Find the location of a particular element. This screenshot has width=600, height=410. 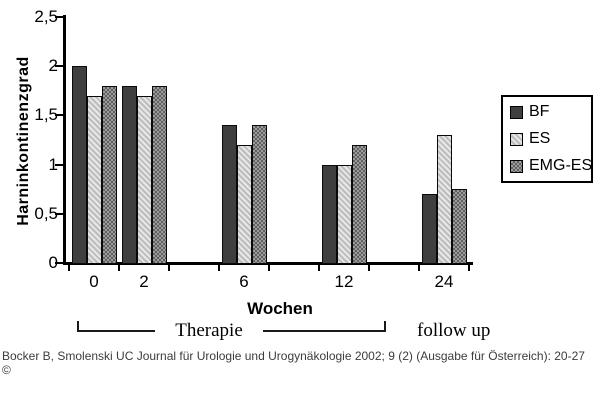

chart-legend: BF ES EMG-ES is located at coordinates (547, 139).